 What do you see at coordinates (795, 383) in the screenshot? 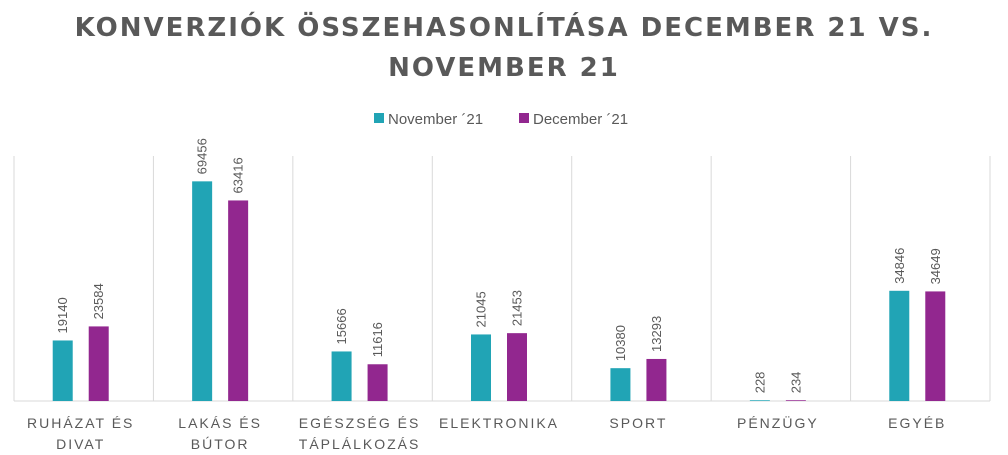
I see `data-label-2-6: 234` at bounding box center [795, 383].